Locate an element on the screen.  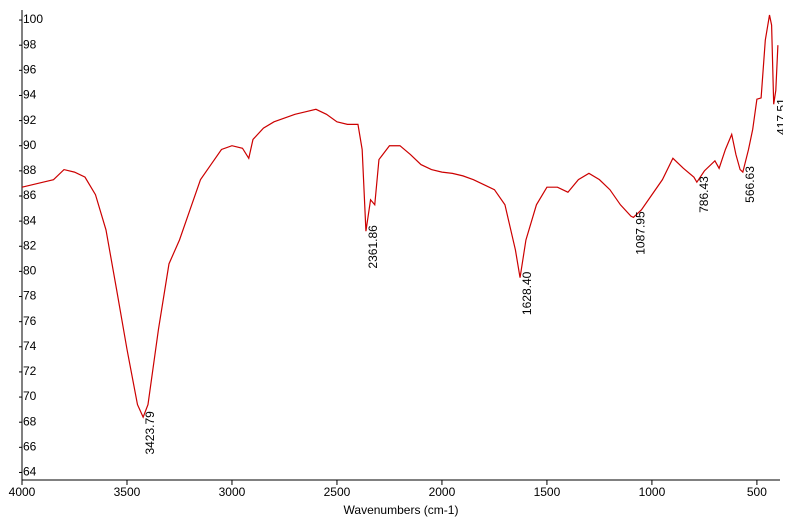
y-tick-label: 80 is located at coordinates (30, 271).